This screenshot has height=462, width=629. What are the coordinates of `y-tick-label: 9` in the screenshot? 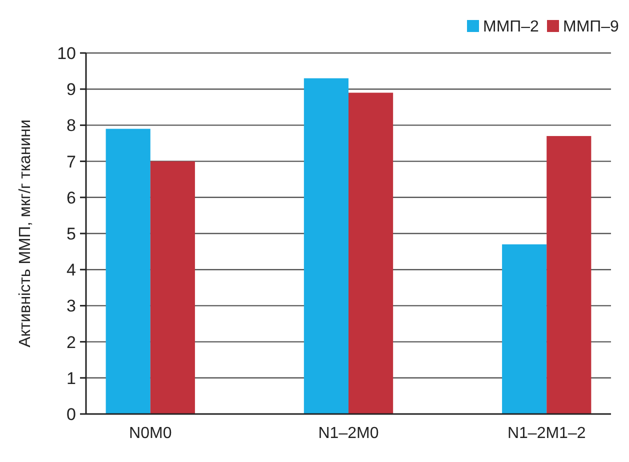 It's located at (71, 90).